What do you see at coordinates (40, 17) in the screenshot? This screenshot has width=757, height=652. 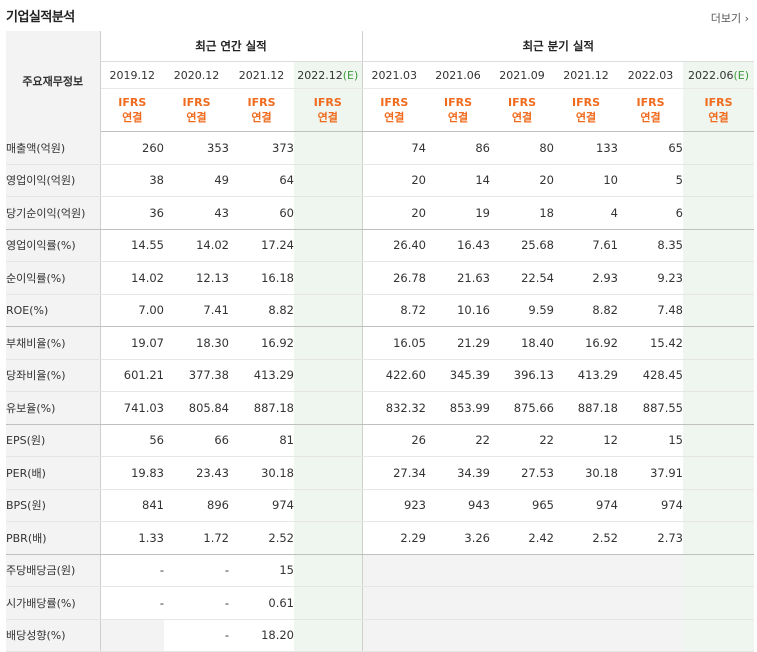 I see `section-title: 기업실적분석` at bounding box center [40, 17].